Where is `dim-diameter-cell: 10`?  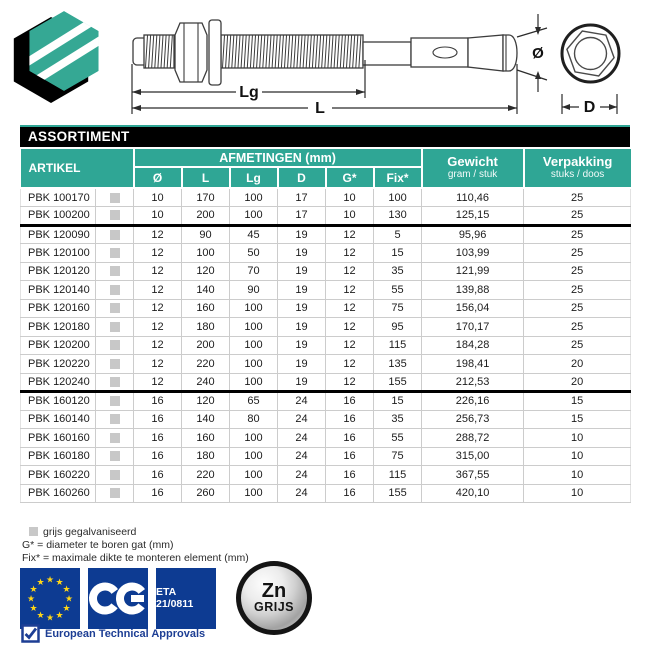
dim-diameter-cell: 10 is located at coordinates (157, 216).